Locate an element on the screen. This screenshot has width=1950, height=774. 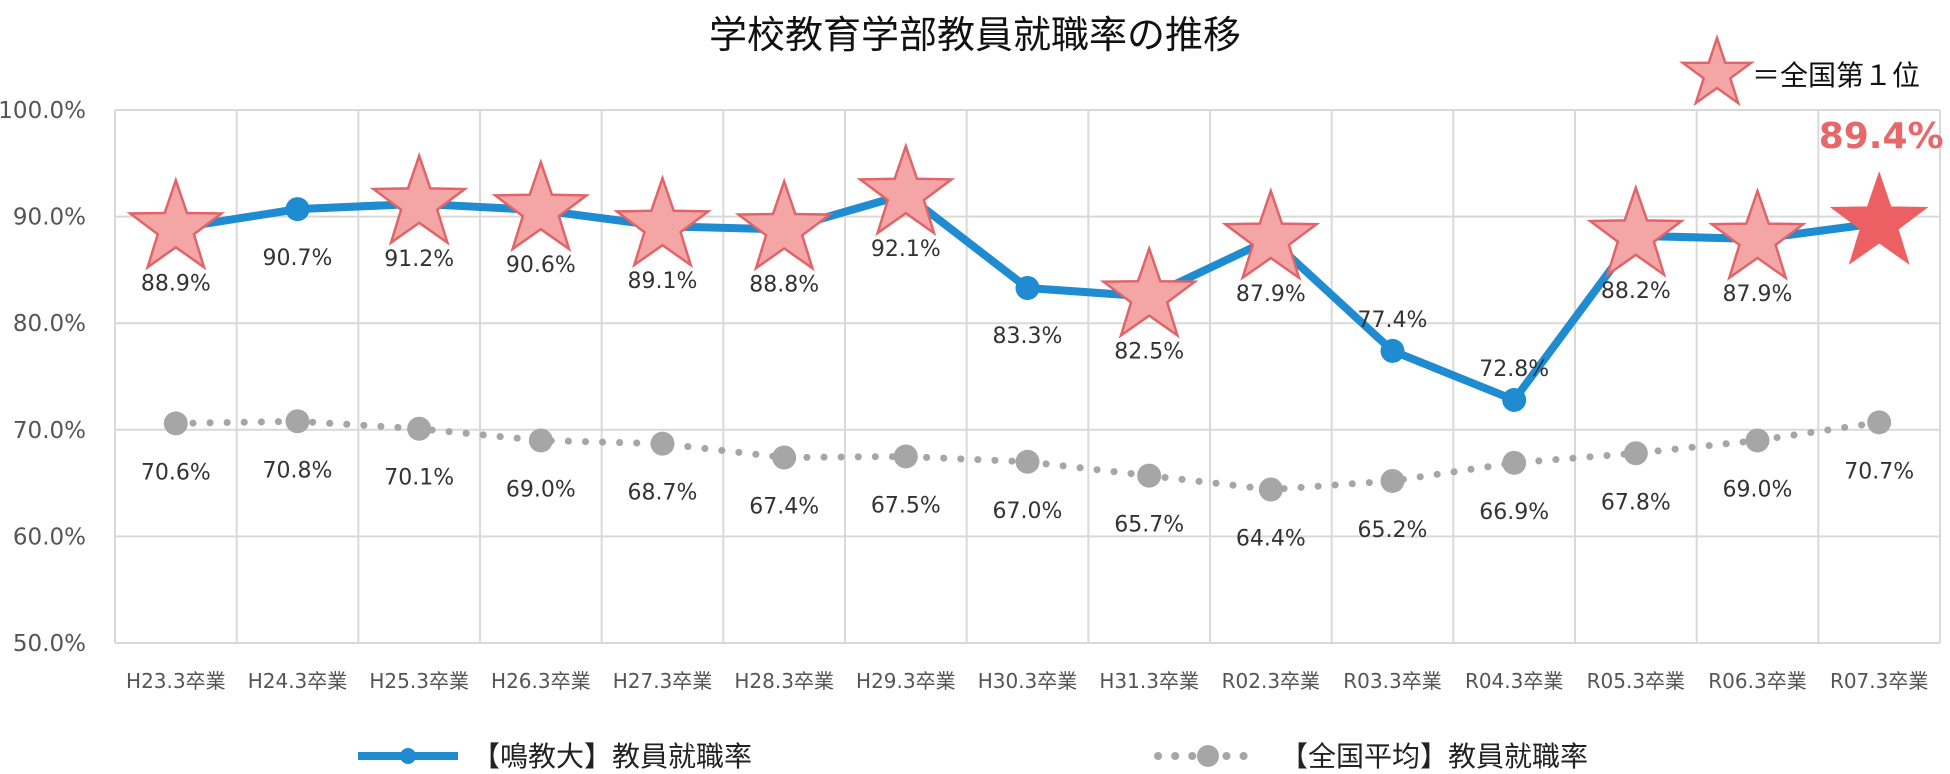
legend-label-naruto: 【鳴教大】教員就職率 is located at coordinates (612, 756).